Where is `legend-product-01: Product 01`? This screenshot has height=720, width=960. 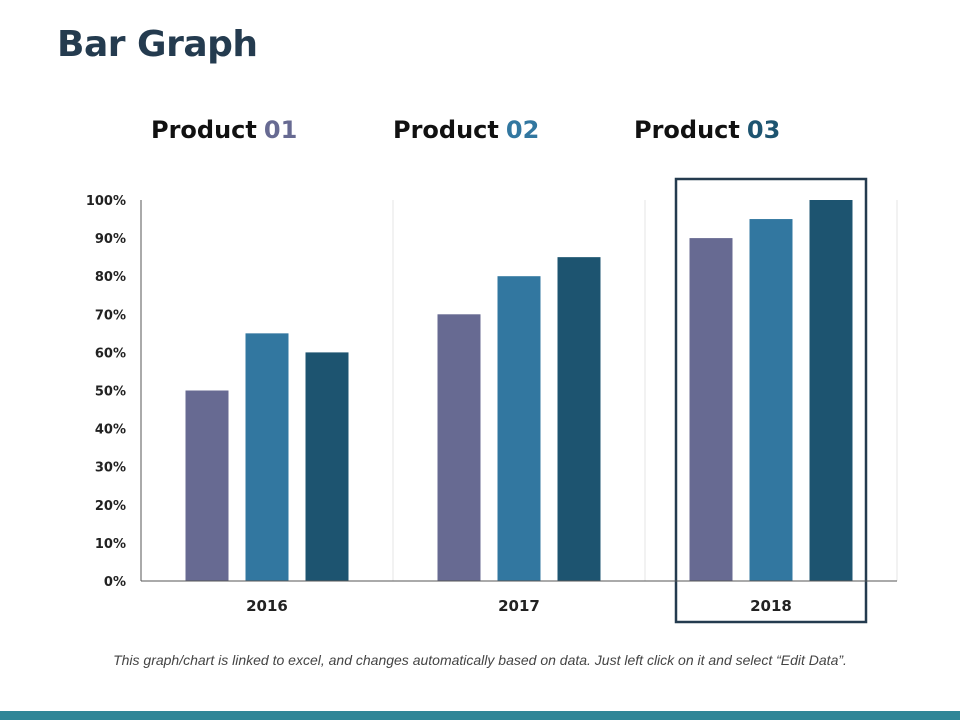 legend-product-01: Product 01 is located at coordinates (224, 130).